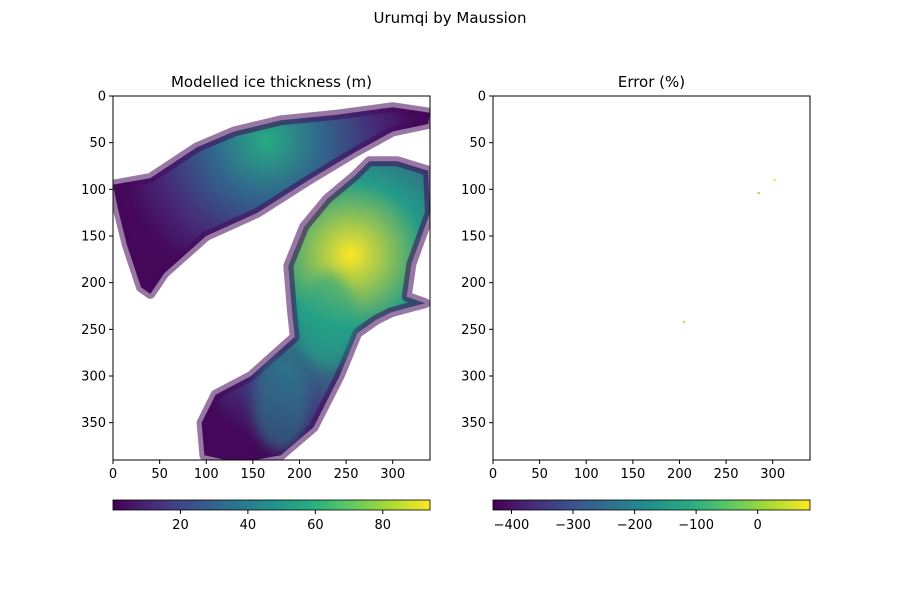 The height and width of the screenshot is (600, 900). What do you see at coordinates (383, 525) in the screenshot?
I see `colorbar-tick-label: 80` at bounding box center [383, 525].